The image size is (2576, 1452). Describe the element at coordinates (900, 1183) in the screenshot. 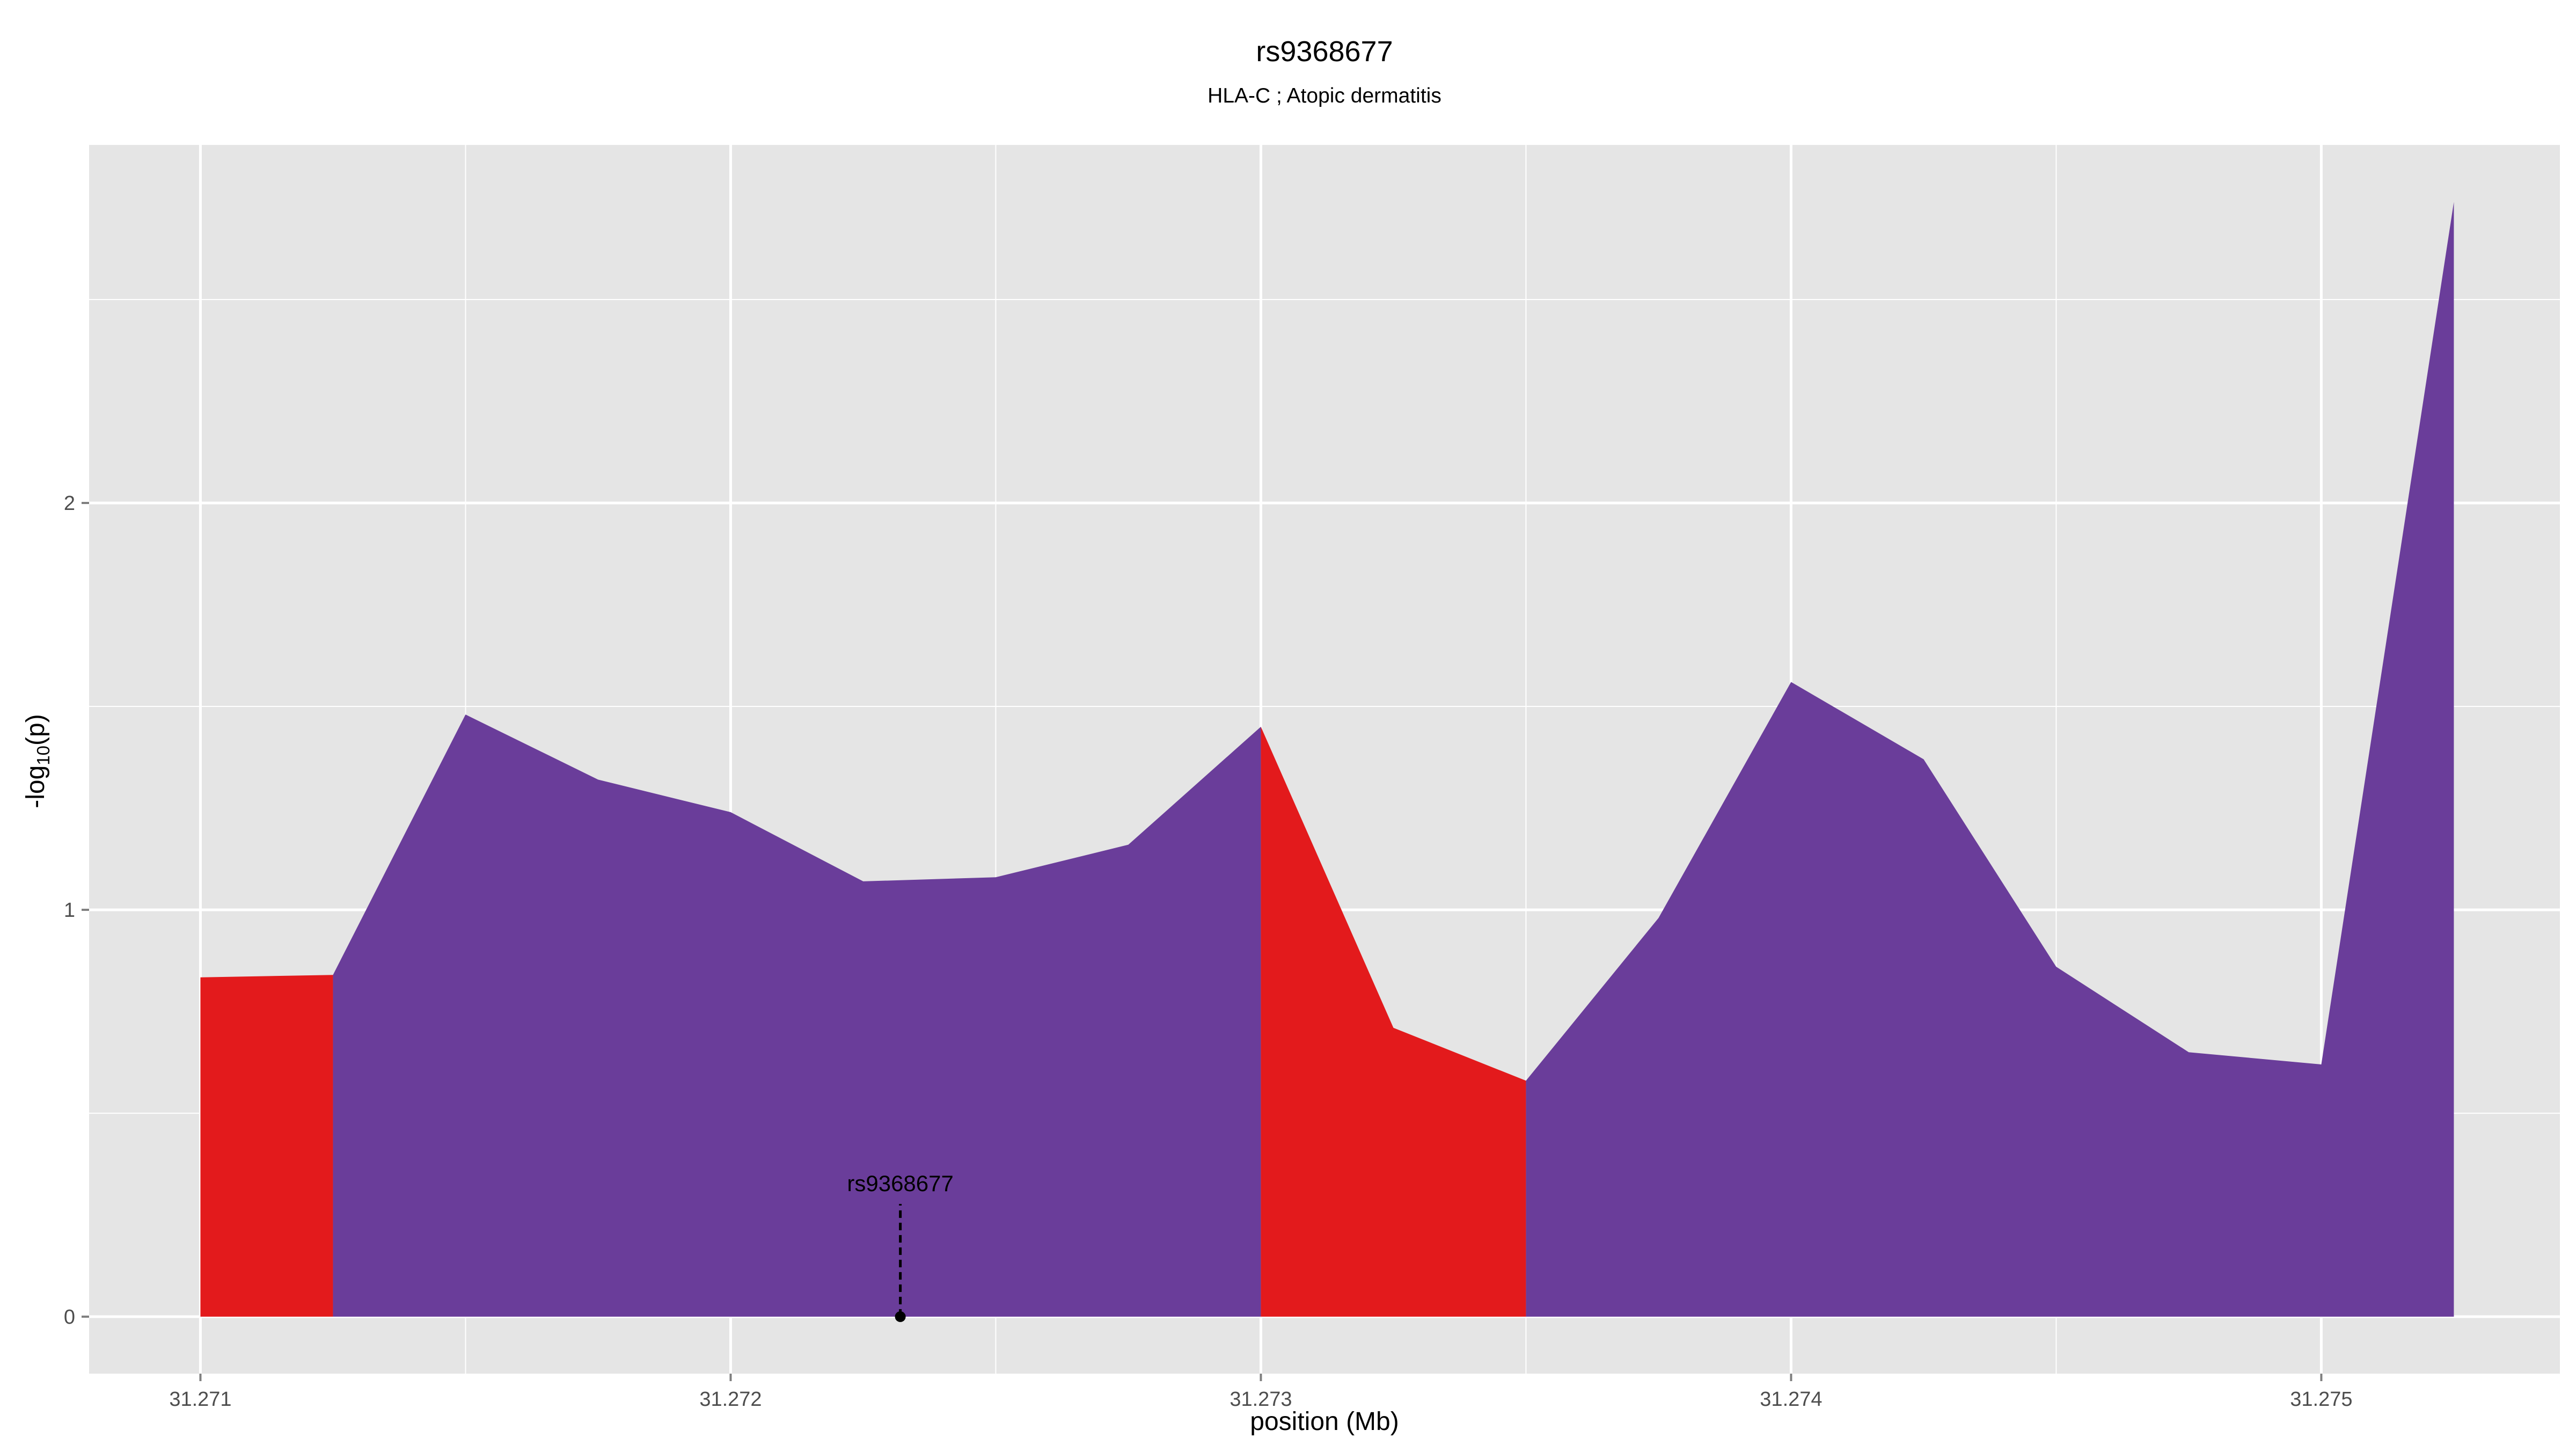

I see `annotation-label: rs9368677` at that location.